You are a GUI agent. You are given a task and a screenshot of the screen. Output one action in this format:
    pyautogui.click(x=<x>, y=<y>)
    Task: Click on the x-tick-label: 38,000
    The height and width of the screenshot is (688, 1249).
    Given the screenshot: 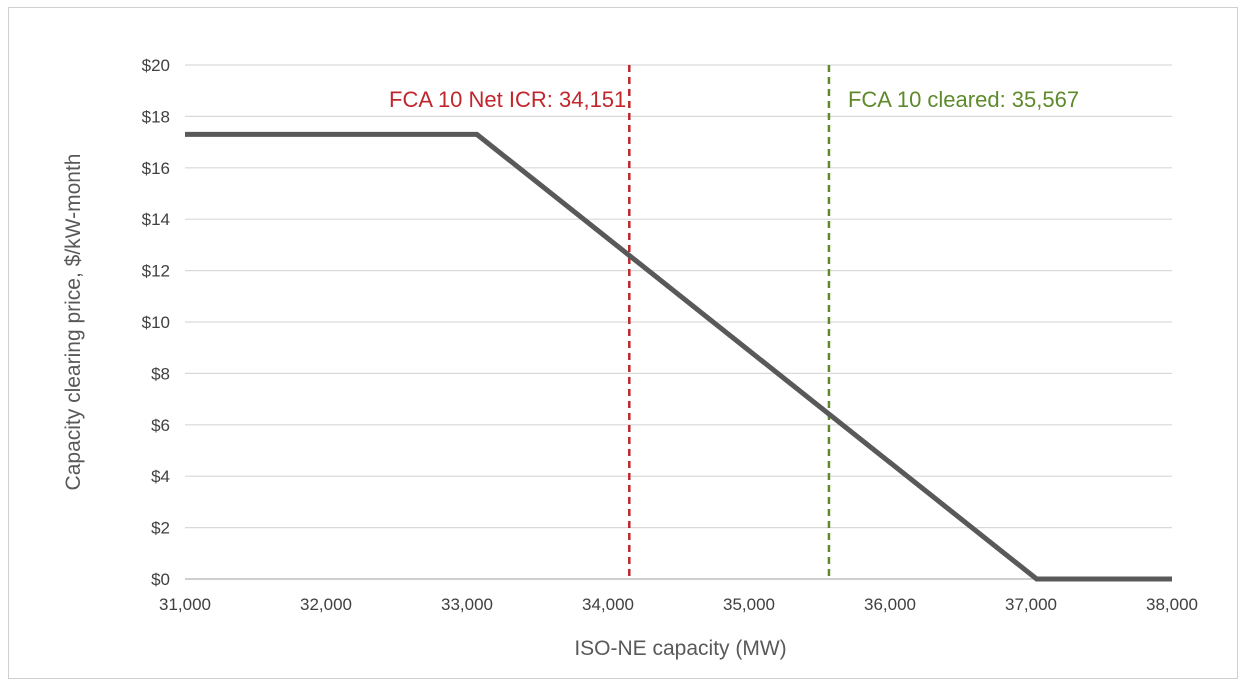 What is the action you would take?
    pyautogui.click(x=1172, y=604)
    